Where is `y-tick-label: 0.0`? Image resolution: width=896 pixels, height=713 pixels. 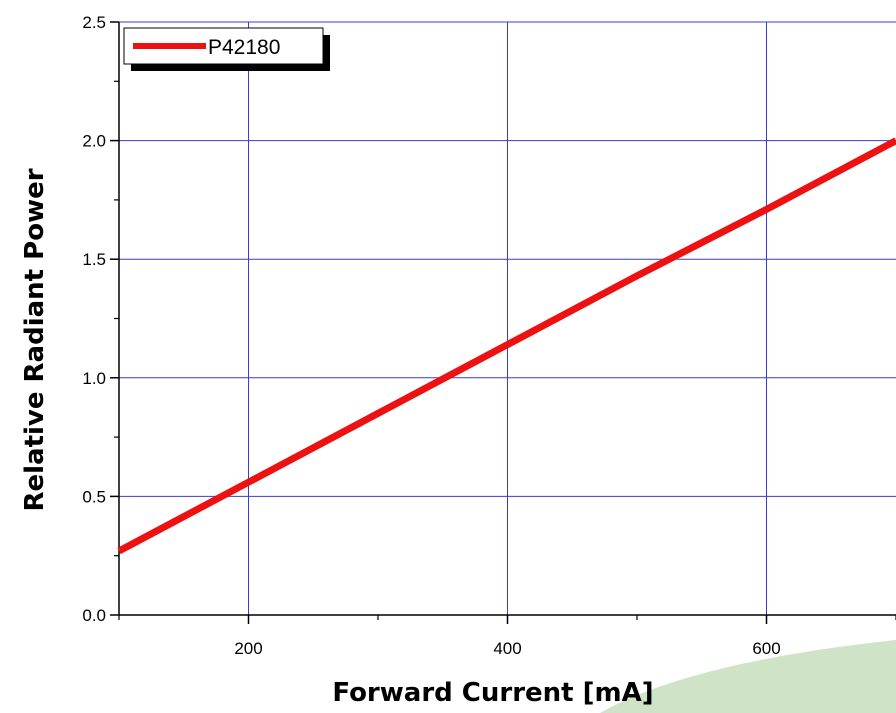 y-tick-label: 0.0 is located at coordinates (94, 615).